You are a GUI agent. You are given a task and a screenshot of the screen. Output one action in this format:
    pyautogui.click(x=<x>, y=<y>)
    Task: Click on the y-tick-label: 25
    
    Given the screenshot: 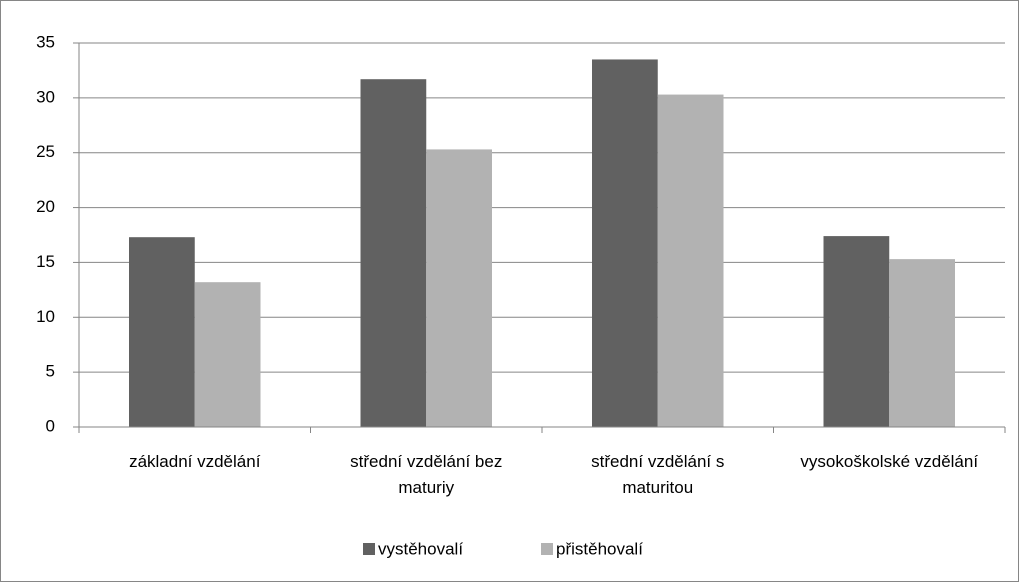 What is the action you would take?
    pyautogui.click(x=45, y=151)
    